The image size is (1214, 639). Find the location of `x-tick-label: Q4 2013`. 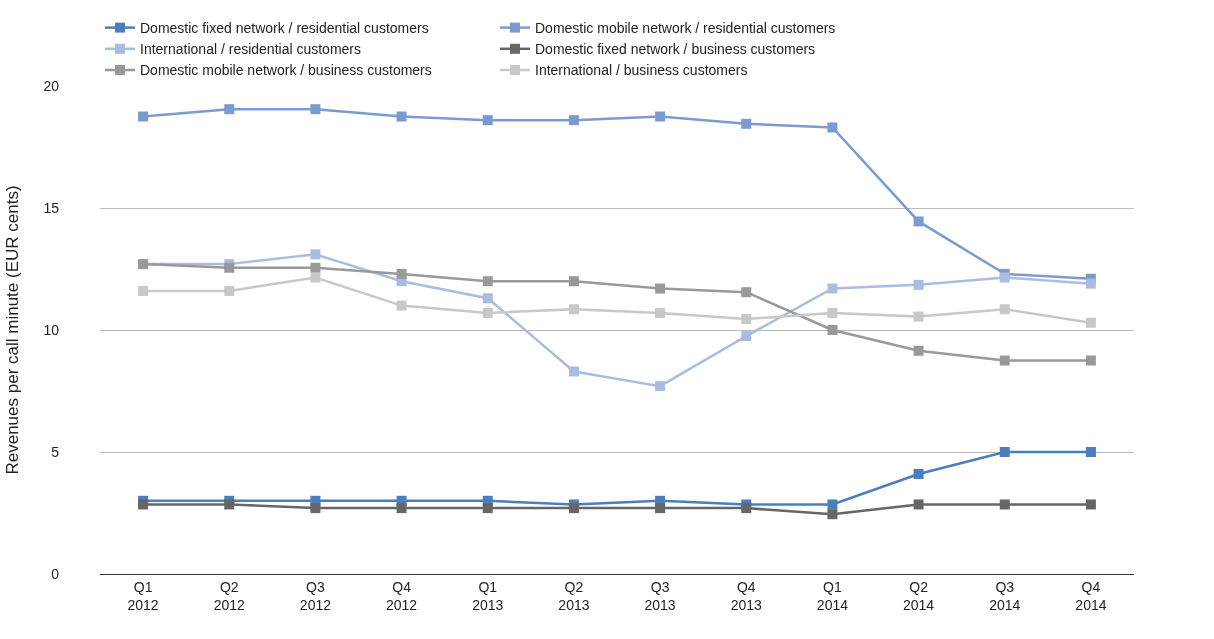

x-tick-label: Q4 2013 is located at coordinates (746, 595).